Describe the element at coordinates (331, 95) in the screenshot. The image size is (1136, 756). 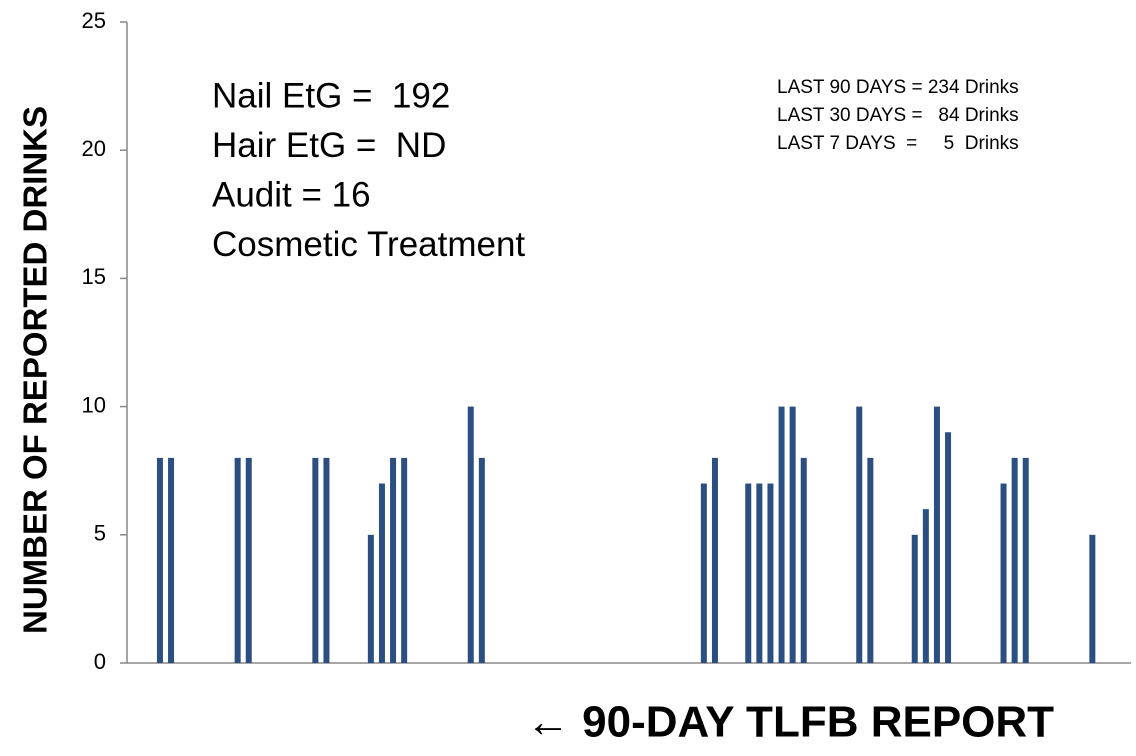
I see `annotation: Nail EtG = 192` at that location.